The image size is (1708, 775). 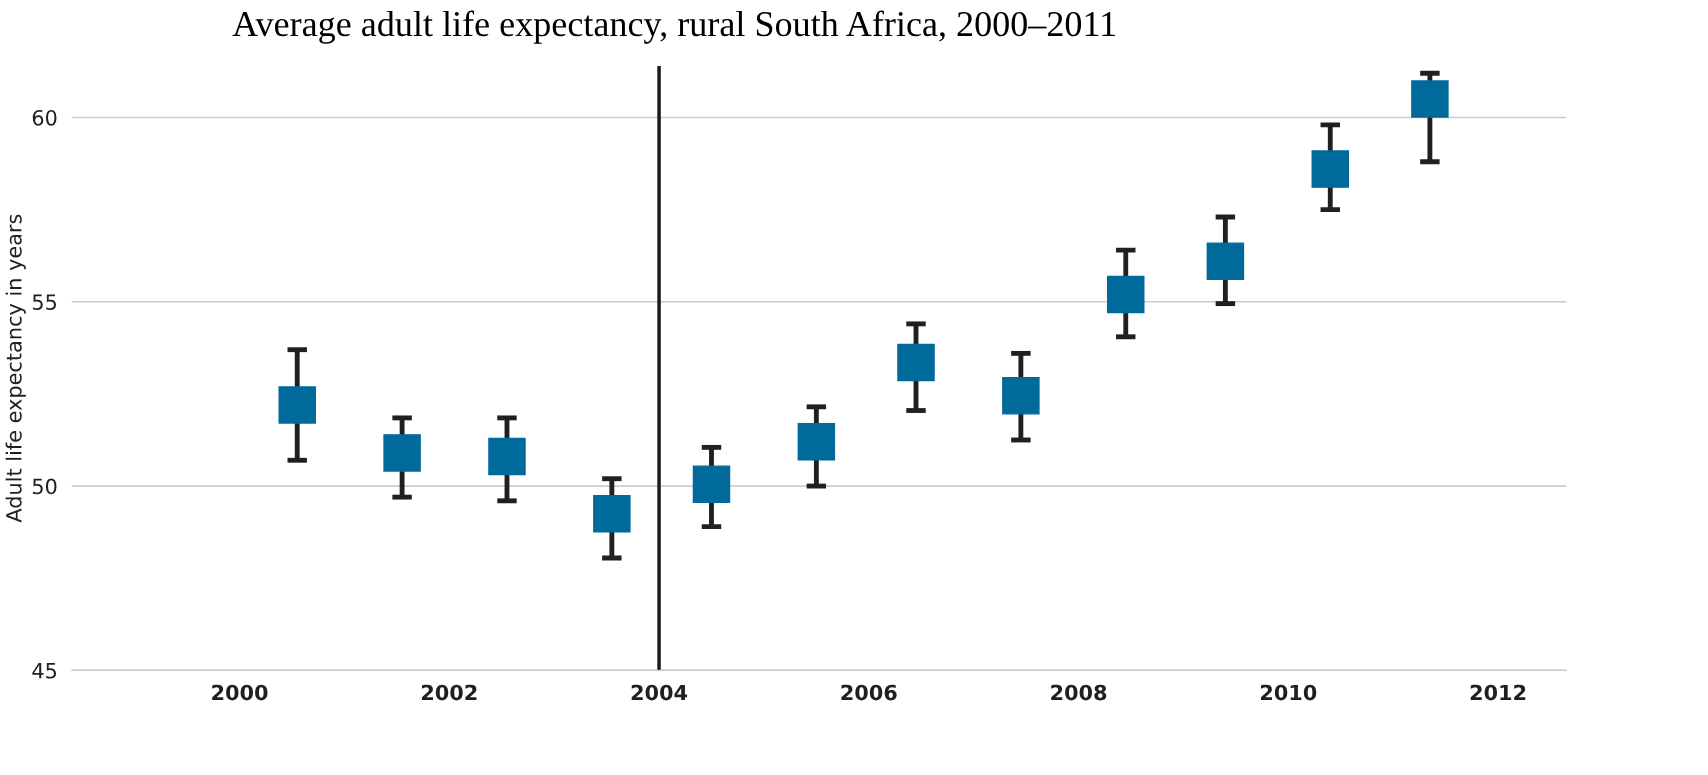 What do you see at coordinates (659, 692) in the screenshot?
I see `x-tick-label: 2004` at bounding box center [659, 692].